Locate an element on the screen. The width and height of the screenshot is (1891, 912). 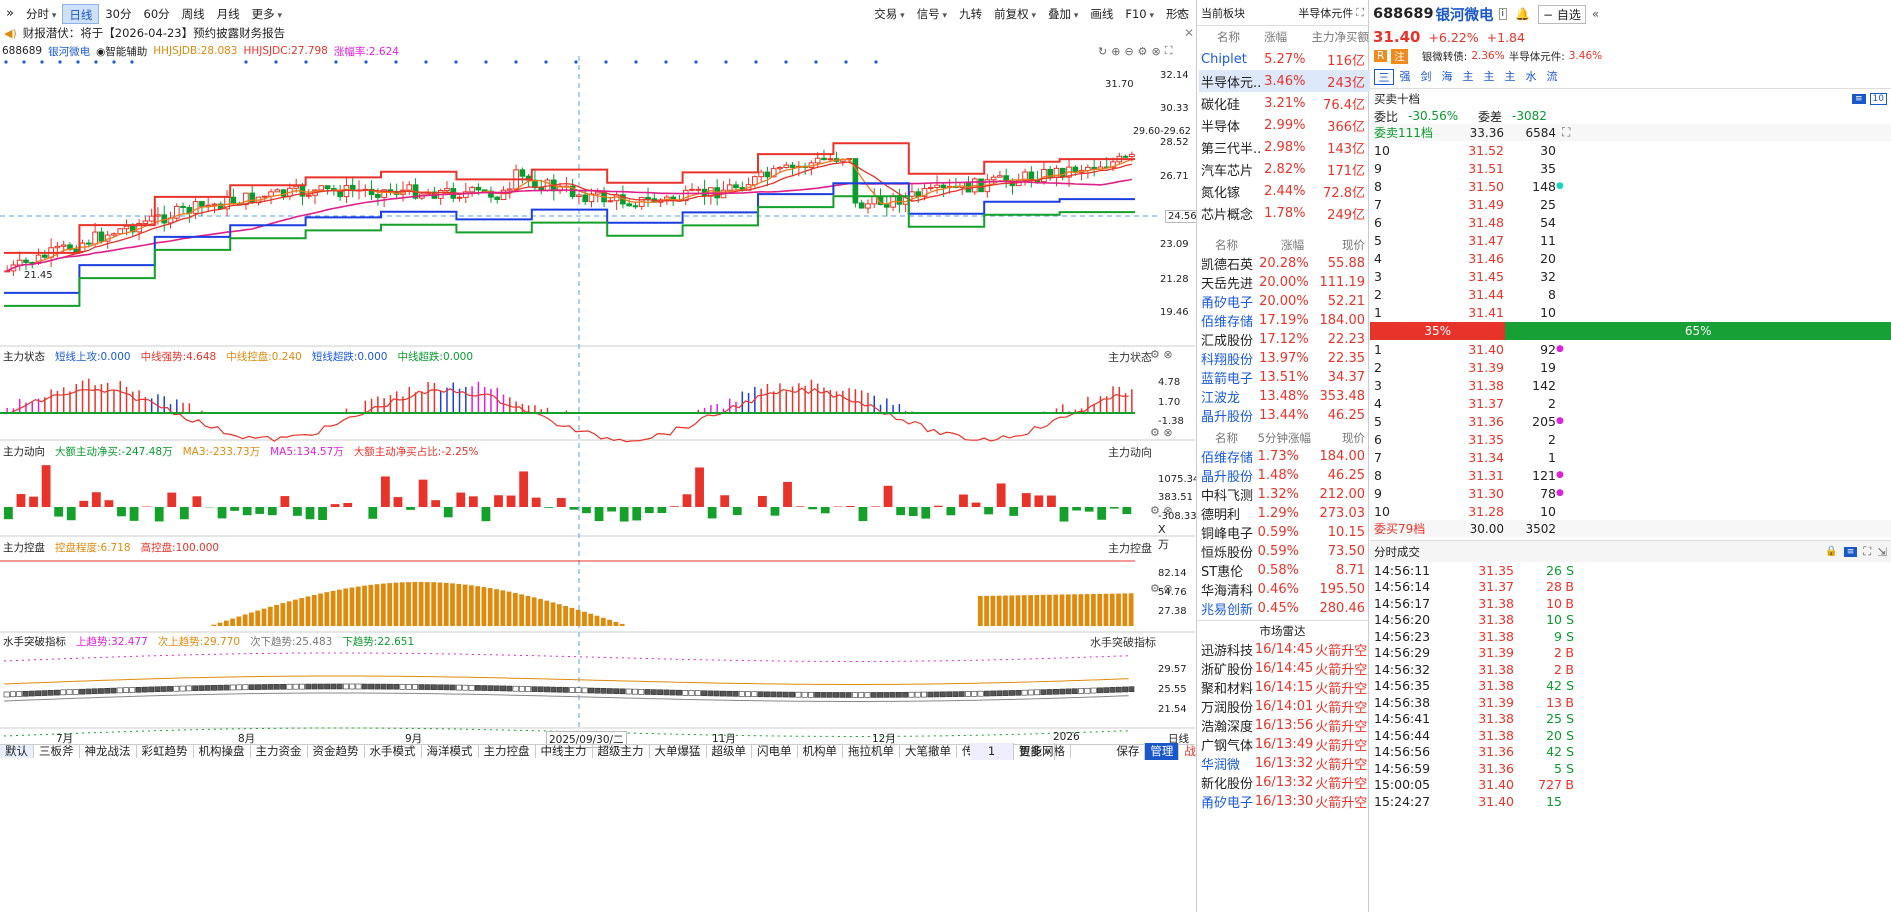
jiuzhuan-button: 九转 is located at coordinates (971, 14).